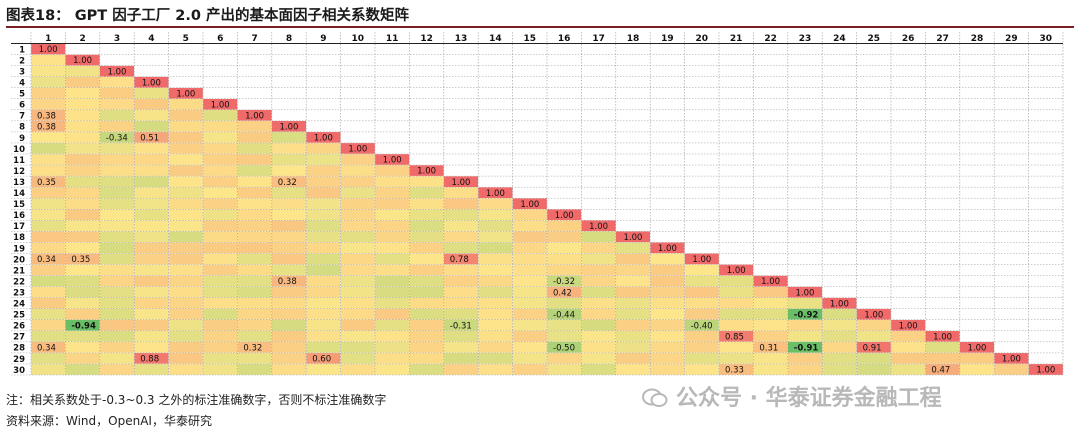 The image size is (1080, 435). Describe the element at coordinates (19, 282) in the screenshot. I see `row-label: 22` at that location.